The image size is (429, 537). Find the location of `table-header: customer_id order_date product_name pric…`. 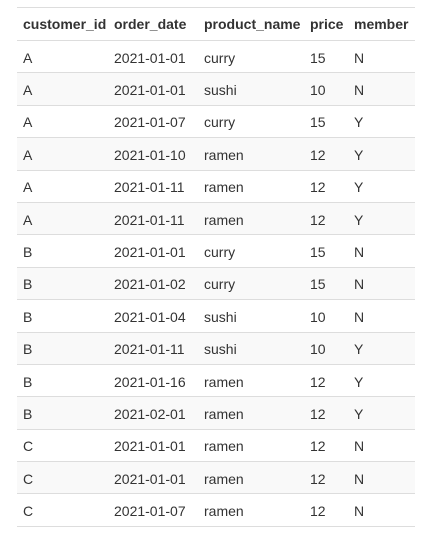

table-header: customer_id order_date product_name pric… is located at coordinates (216, 24).